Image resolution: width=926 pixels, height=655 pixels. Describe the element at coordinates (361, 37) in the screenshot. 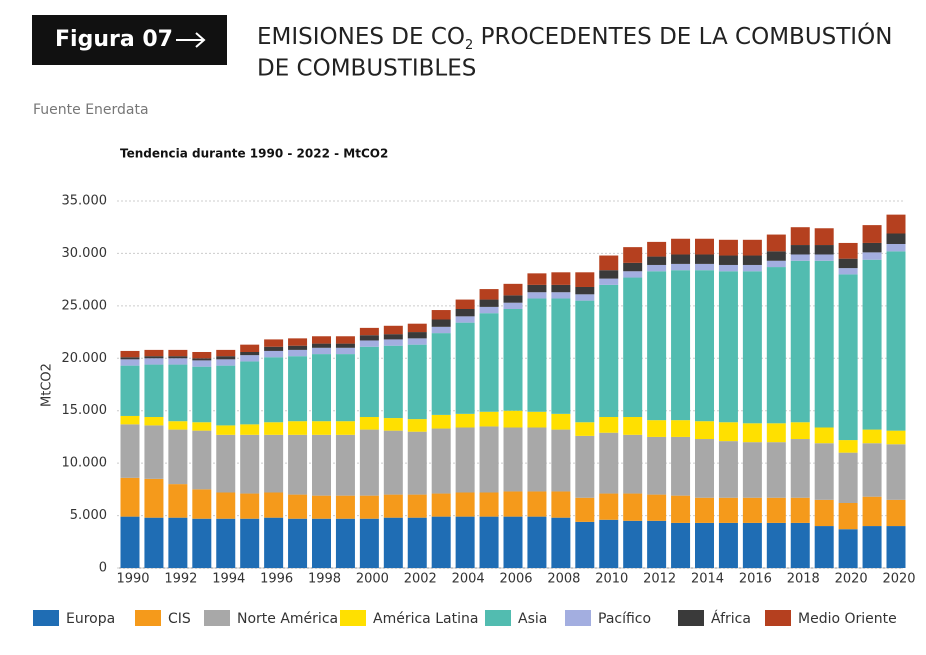

I see `title-part: EMISIONES DE CO` at that location.